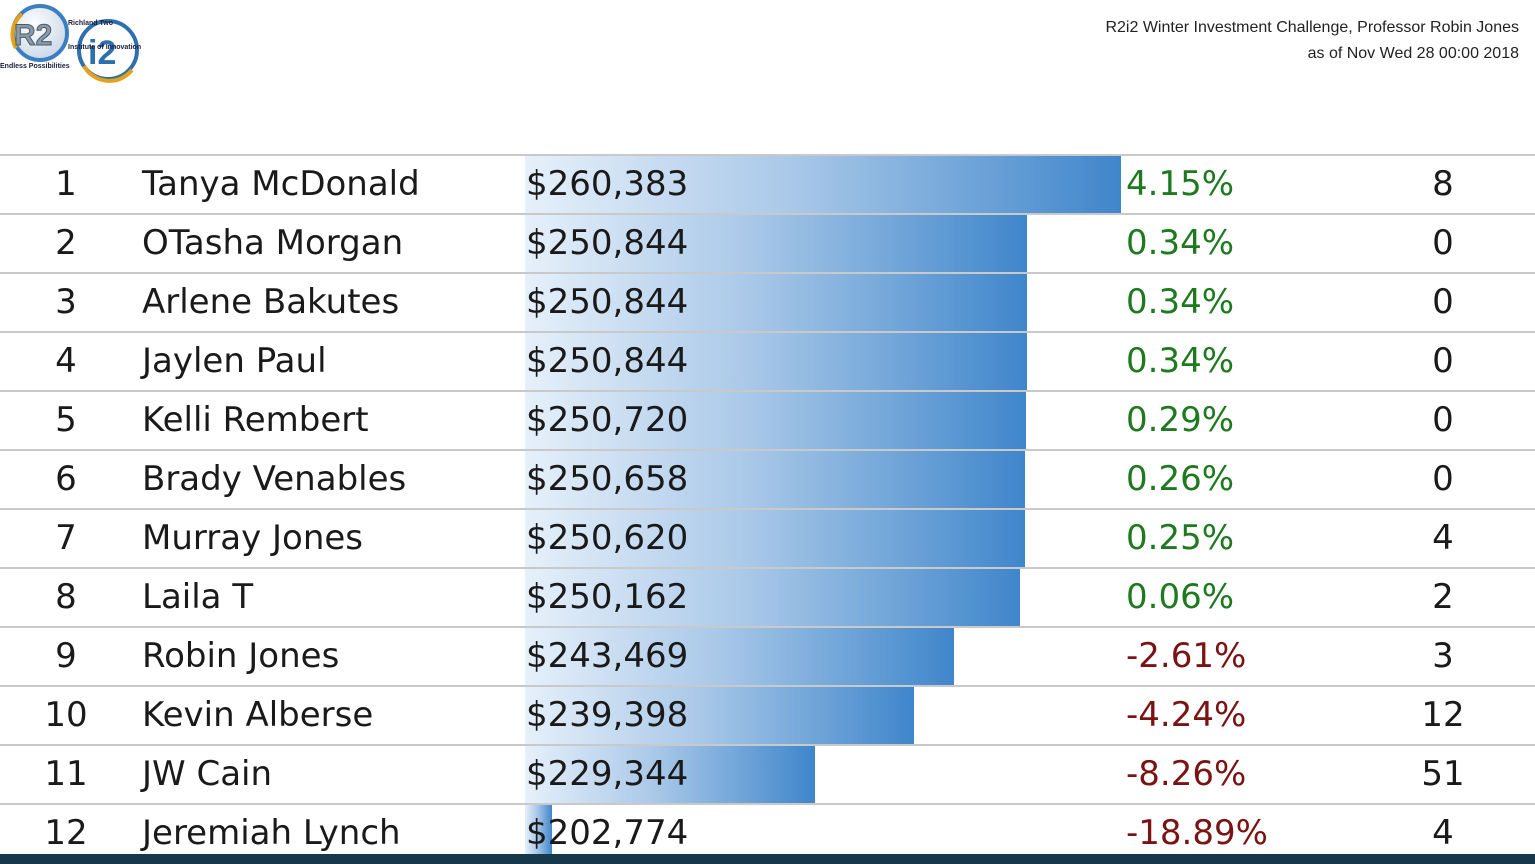 The image size is (1535, 864). What do you see at coordinates (271, 833) in the screenshot?
I see `name-cell: Jeremiah Lynch` at bounding box center [271, 833].